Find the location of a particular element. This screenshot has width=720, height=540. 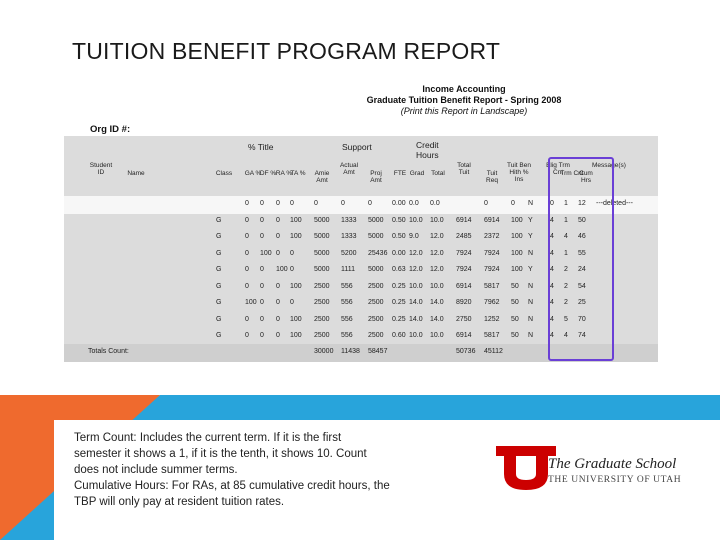

table-cell: 0.50 is located at coordinates (399, 220).